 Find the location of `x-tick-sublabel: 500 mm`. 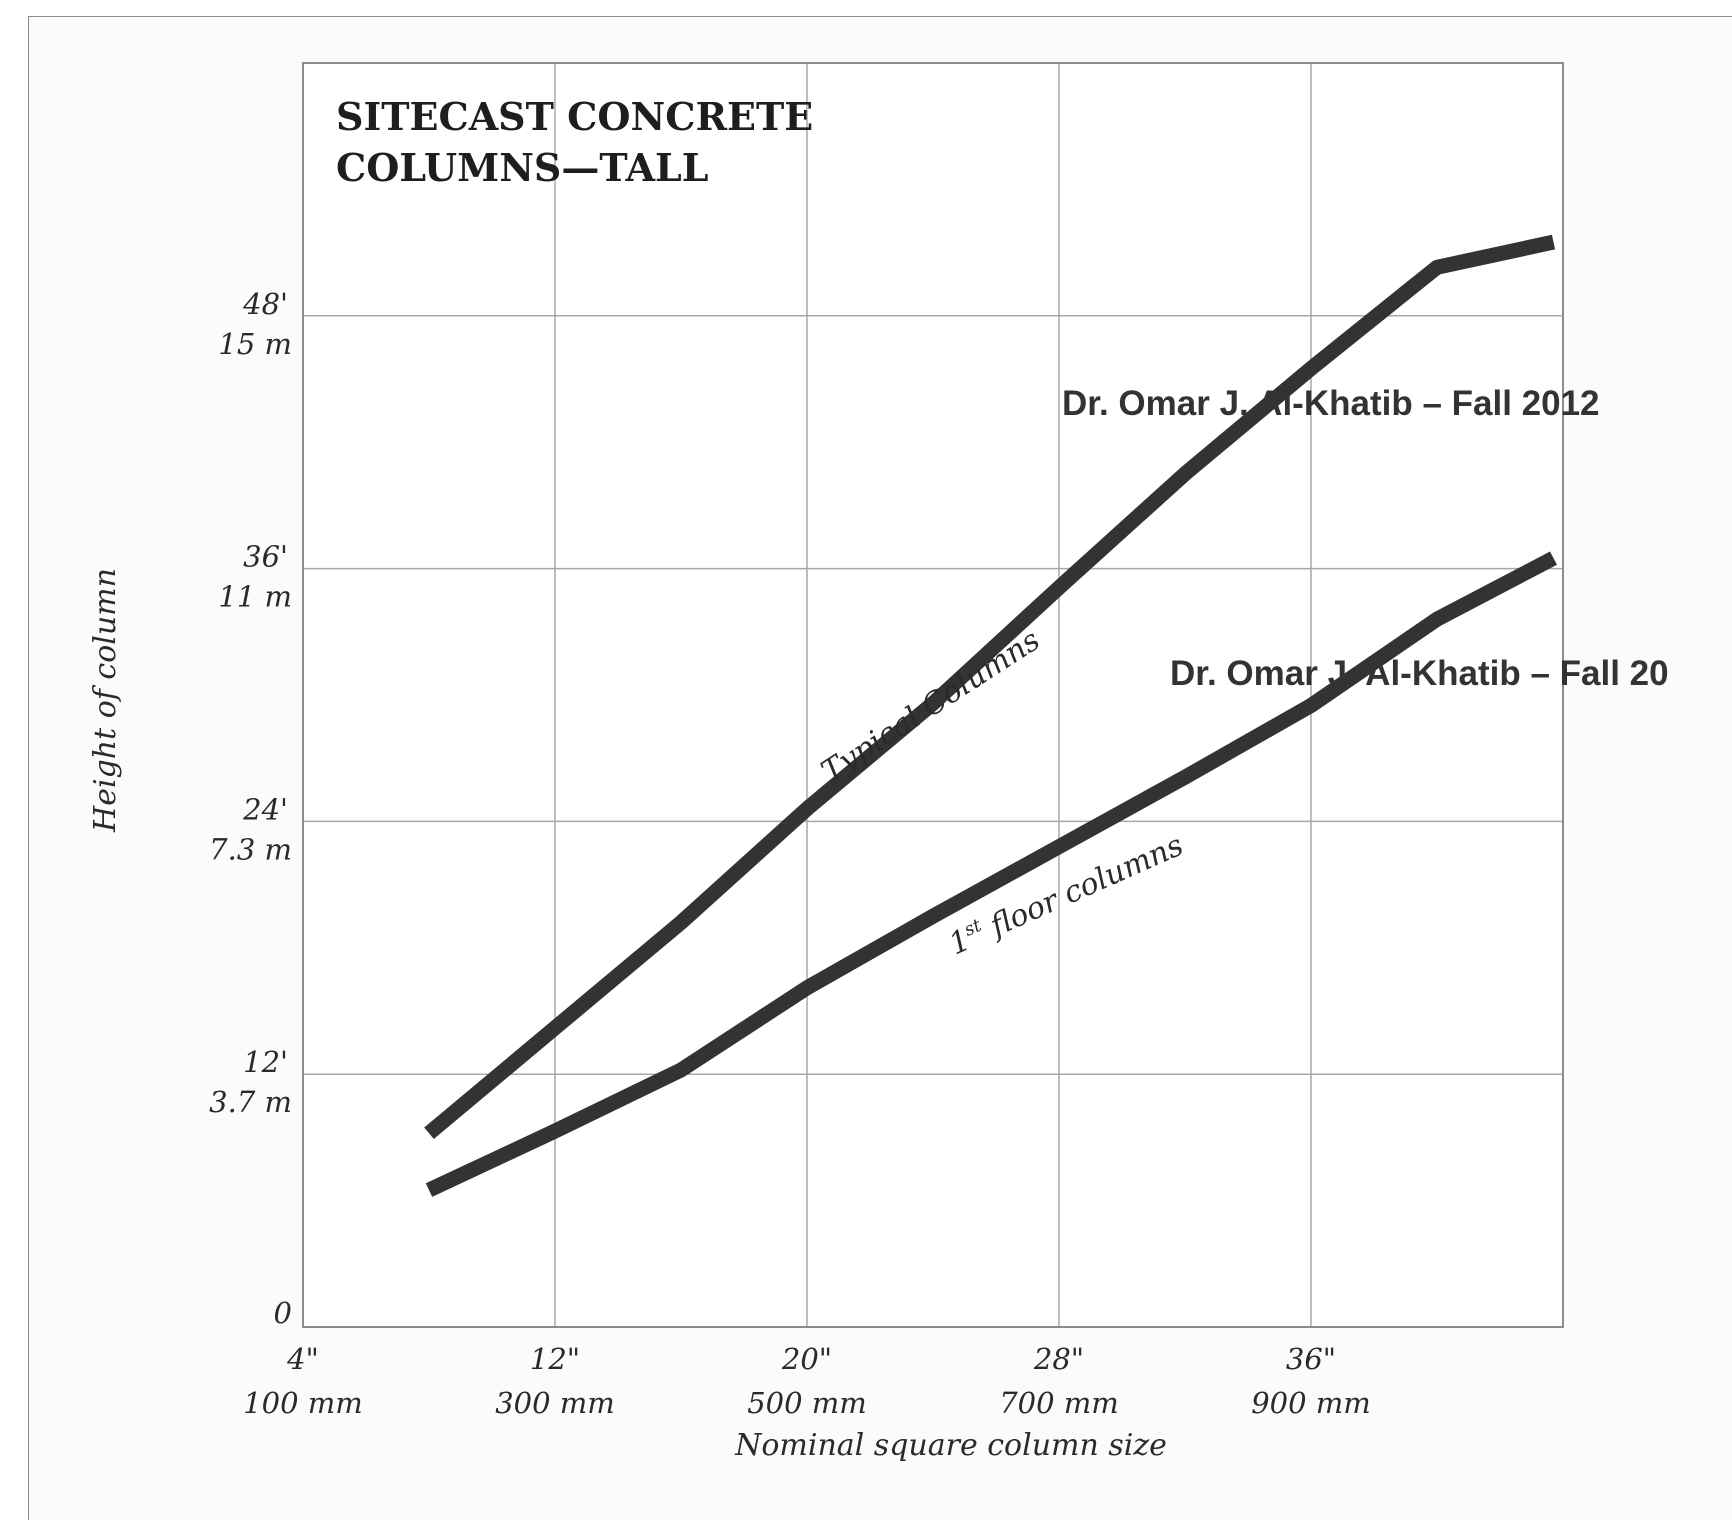

x-tick-sublabel: 500 mm is located at coordinates (807, 1403).